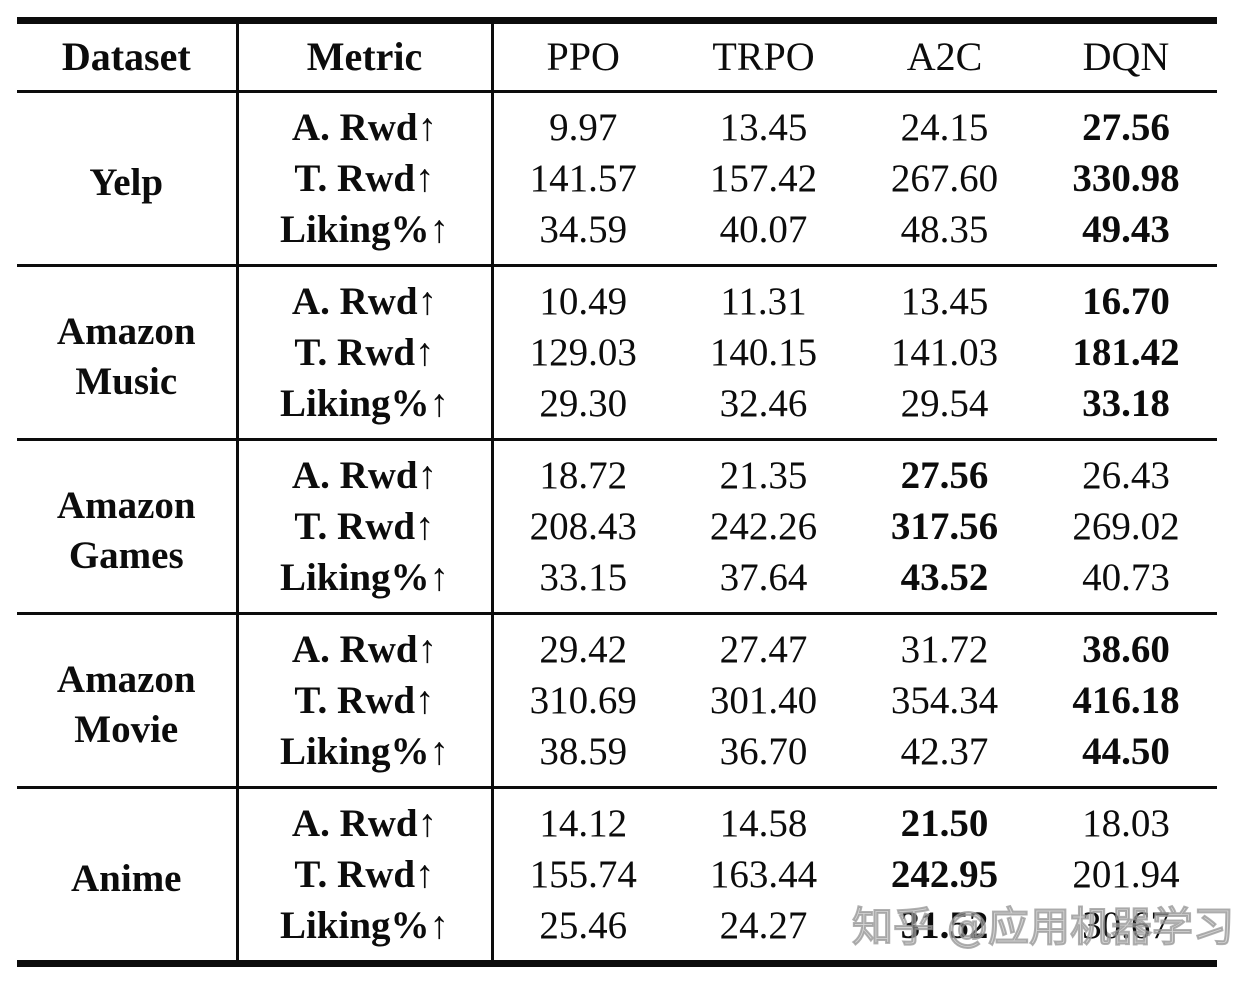 The width and height of the screenshot is (1234, 994). I want to click on value-cell: 37.64, so click(763, 577).